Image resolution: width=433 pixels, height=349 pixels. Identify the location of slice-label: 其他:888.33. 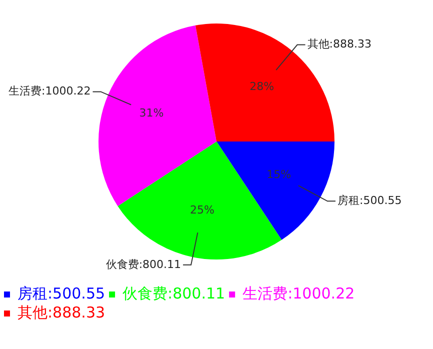
(339, 44).